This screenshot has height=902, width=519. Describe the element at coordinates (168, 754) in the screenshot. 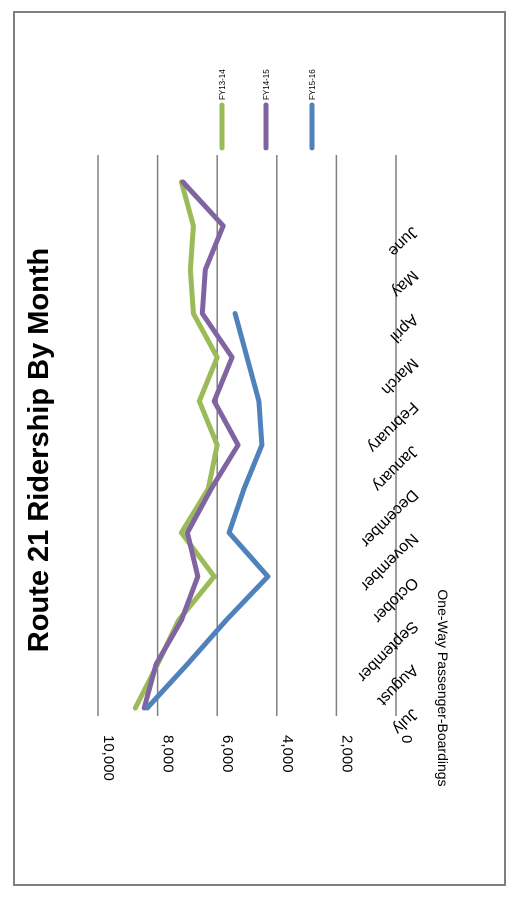

I see `y-tick-label: 8,000` at that location.